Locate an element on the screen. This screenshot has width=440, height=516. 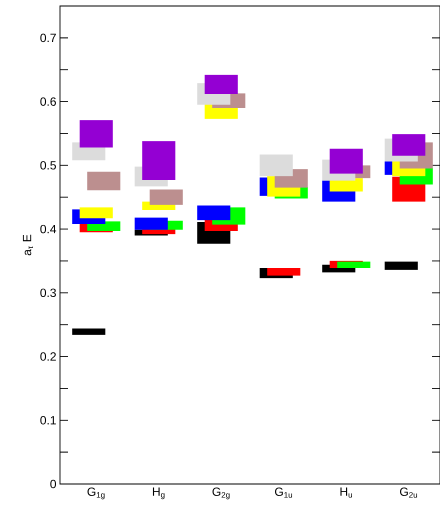
x-tick-label: G$_{1u}$ is located at coordinates (283, 493).